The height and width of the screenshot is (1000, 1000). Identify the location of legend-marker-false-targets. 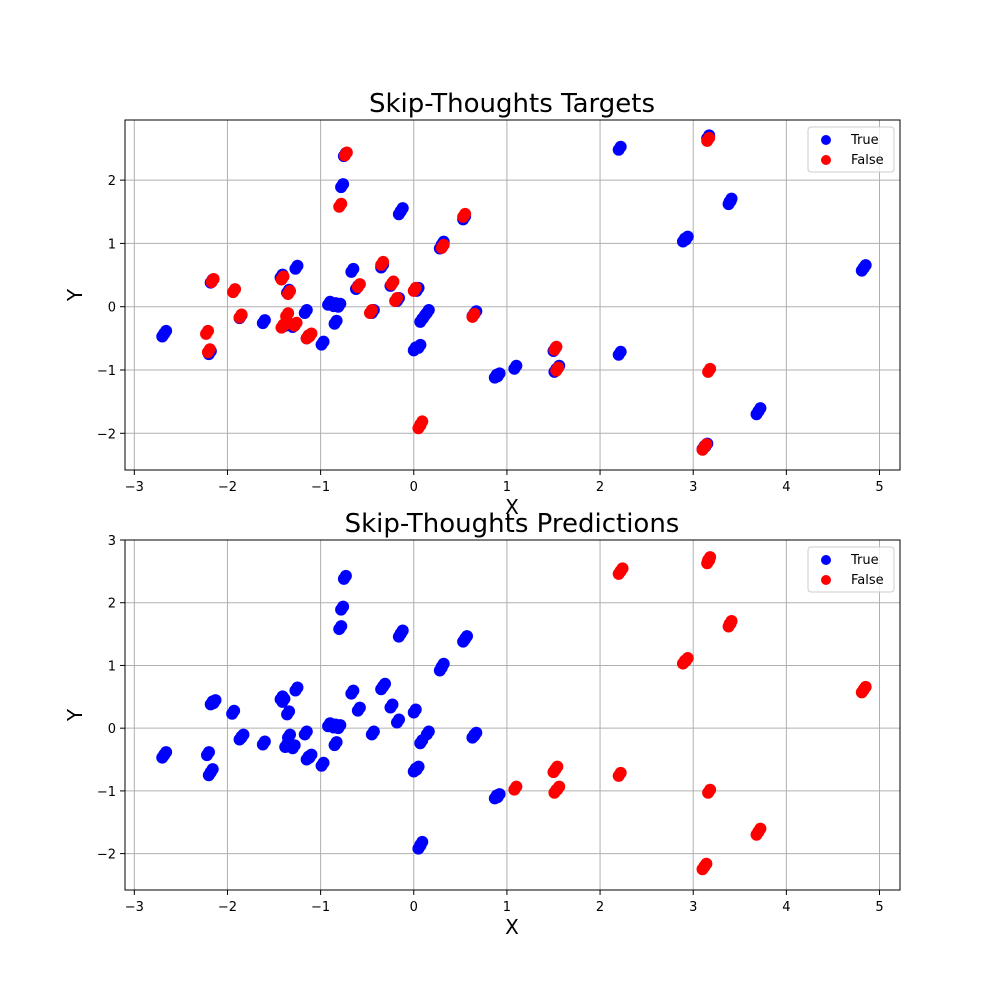
(826, 160).